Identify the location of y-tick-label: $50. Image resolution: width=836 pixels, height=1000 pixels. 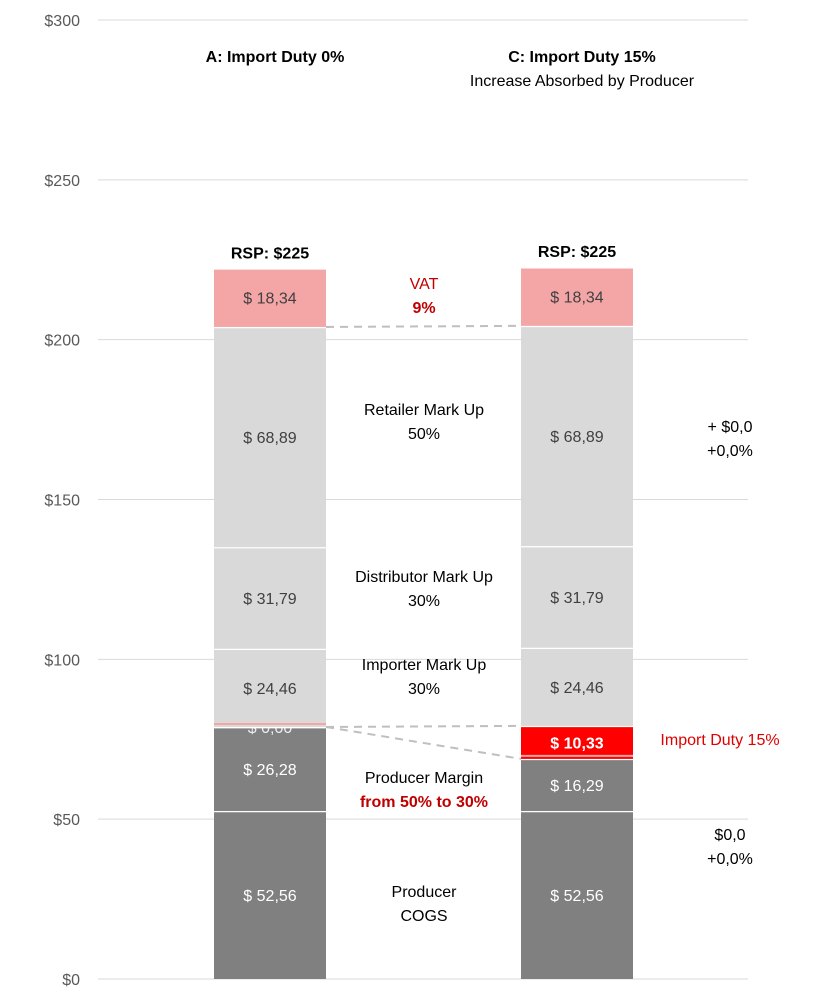
(66, 820).